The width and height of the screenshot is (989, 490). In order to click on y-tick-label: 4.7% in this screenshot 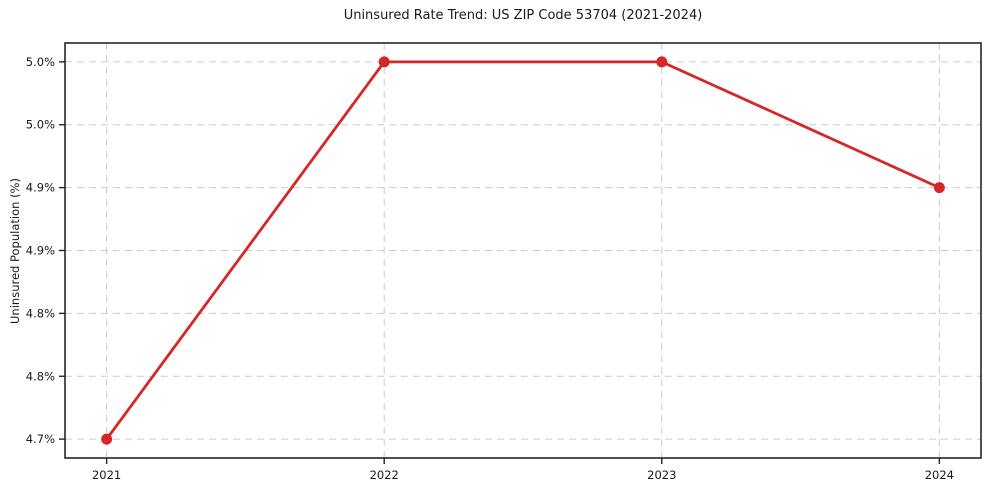, I will do `click(40, 439)`.